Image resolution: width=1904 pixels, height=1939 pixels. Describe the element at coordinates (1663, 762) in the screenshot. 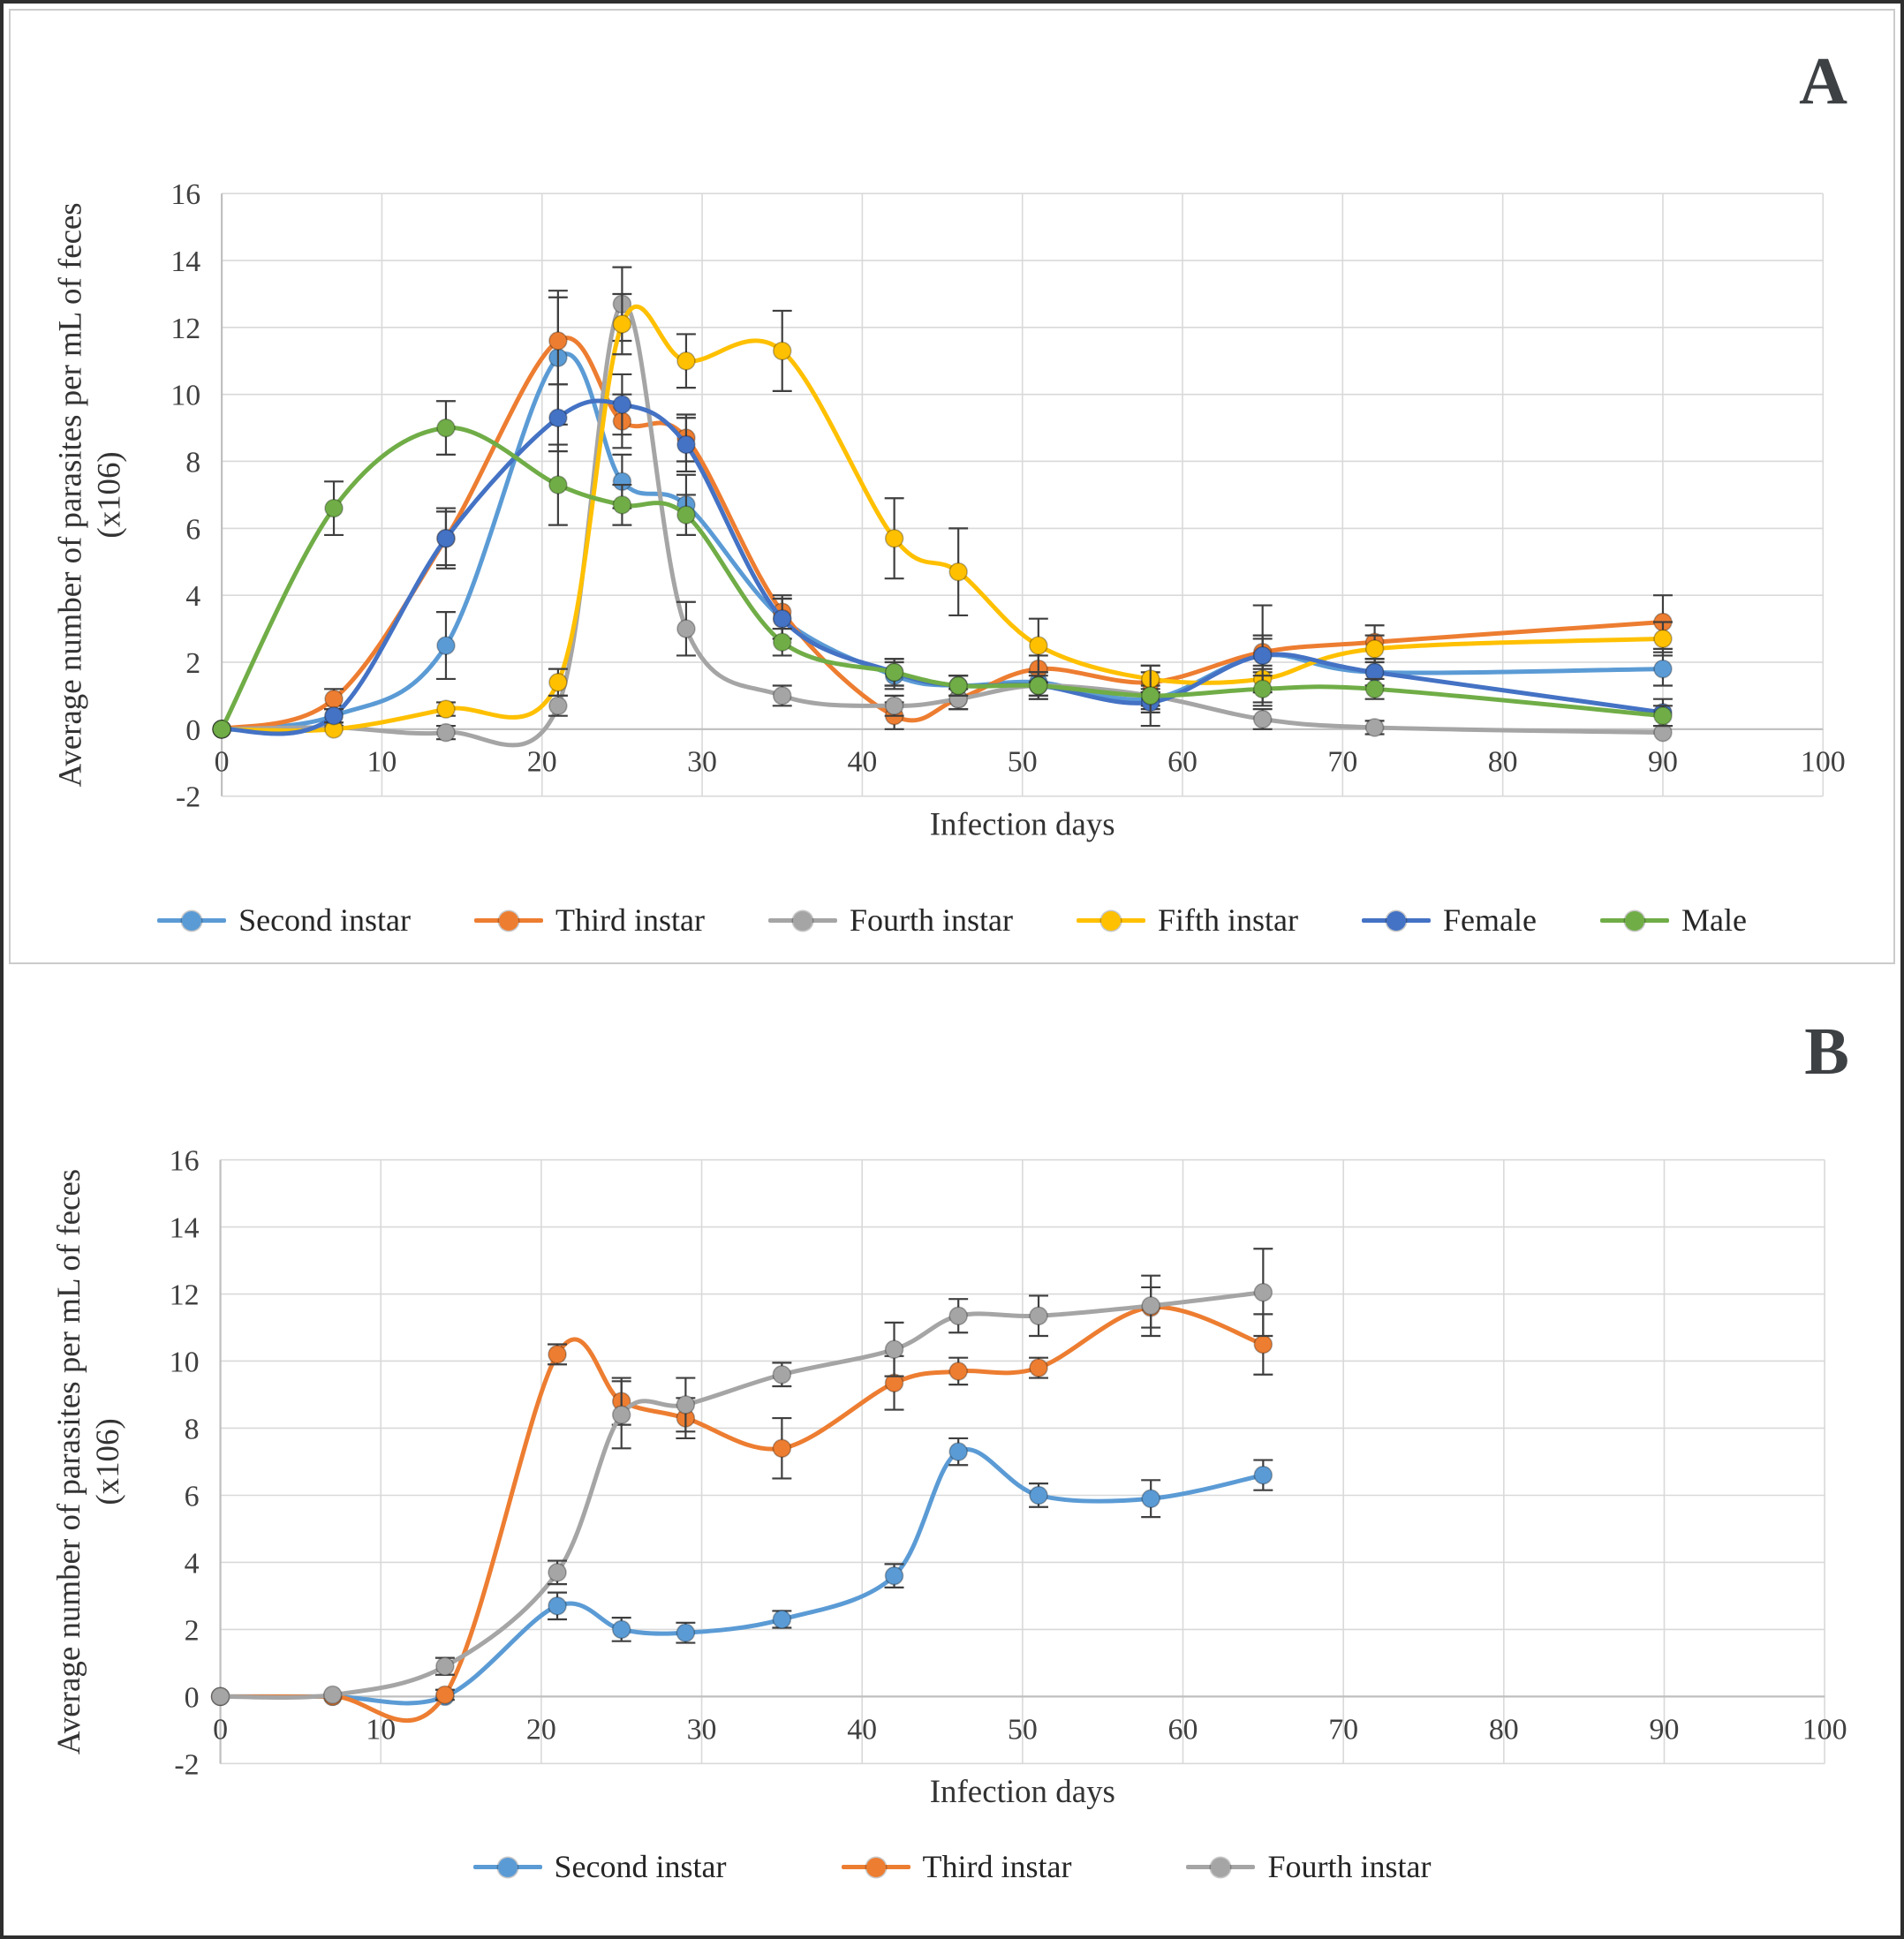

I see `x-tick-label: 90` at that location.